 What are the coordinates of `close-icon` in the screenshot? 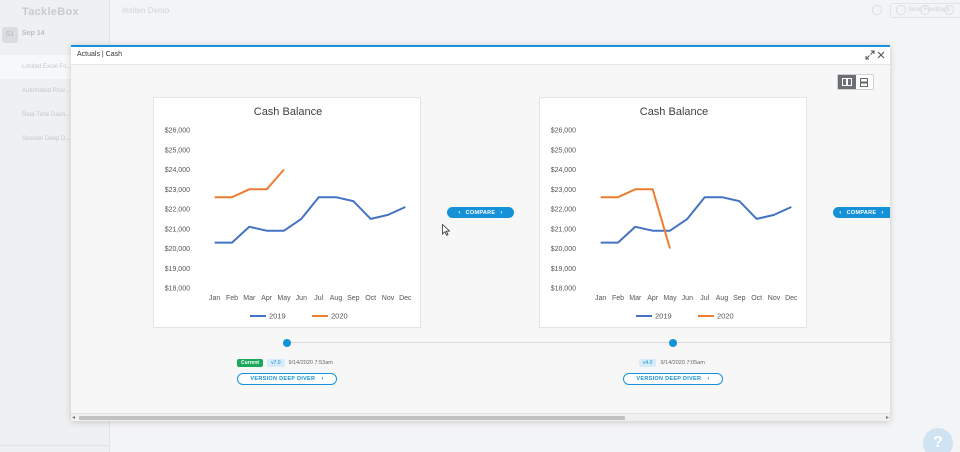 It's located at (881, 55).